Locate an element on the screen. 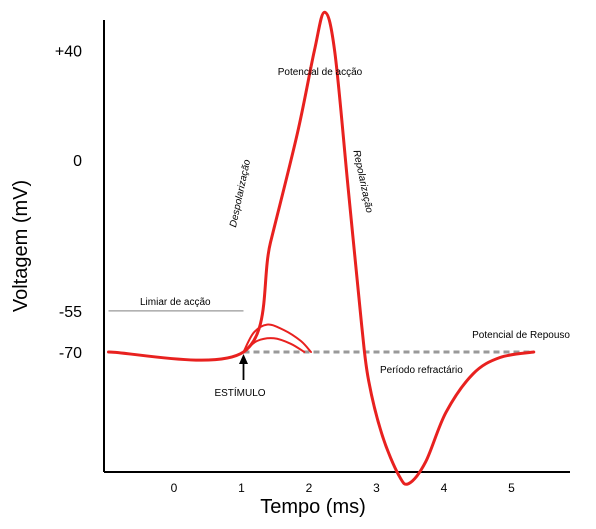  x-tick-label: 0 is located at coordinates (174, 488).